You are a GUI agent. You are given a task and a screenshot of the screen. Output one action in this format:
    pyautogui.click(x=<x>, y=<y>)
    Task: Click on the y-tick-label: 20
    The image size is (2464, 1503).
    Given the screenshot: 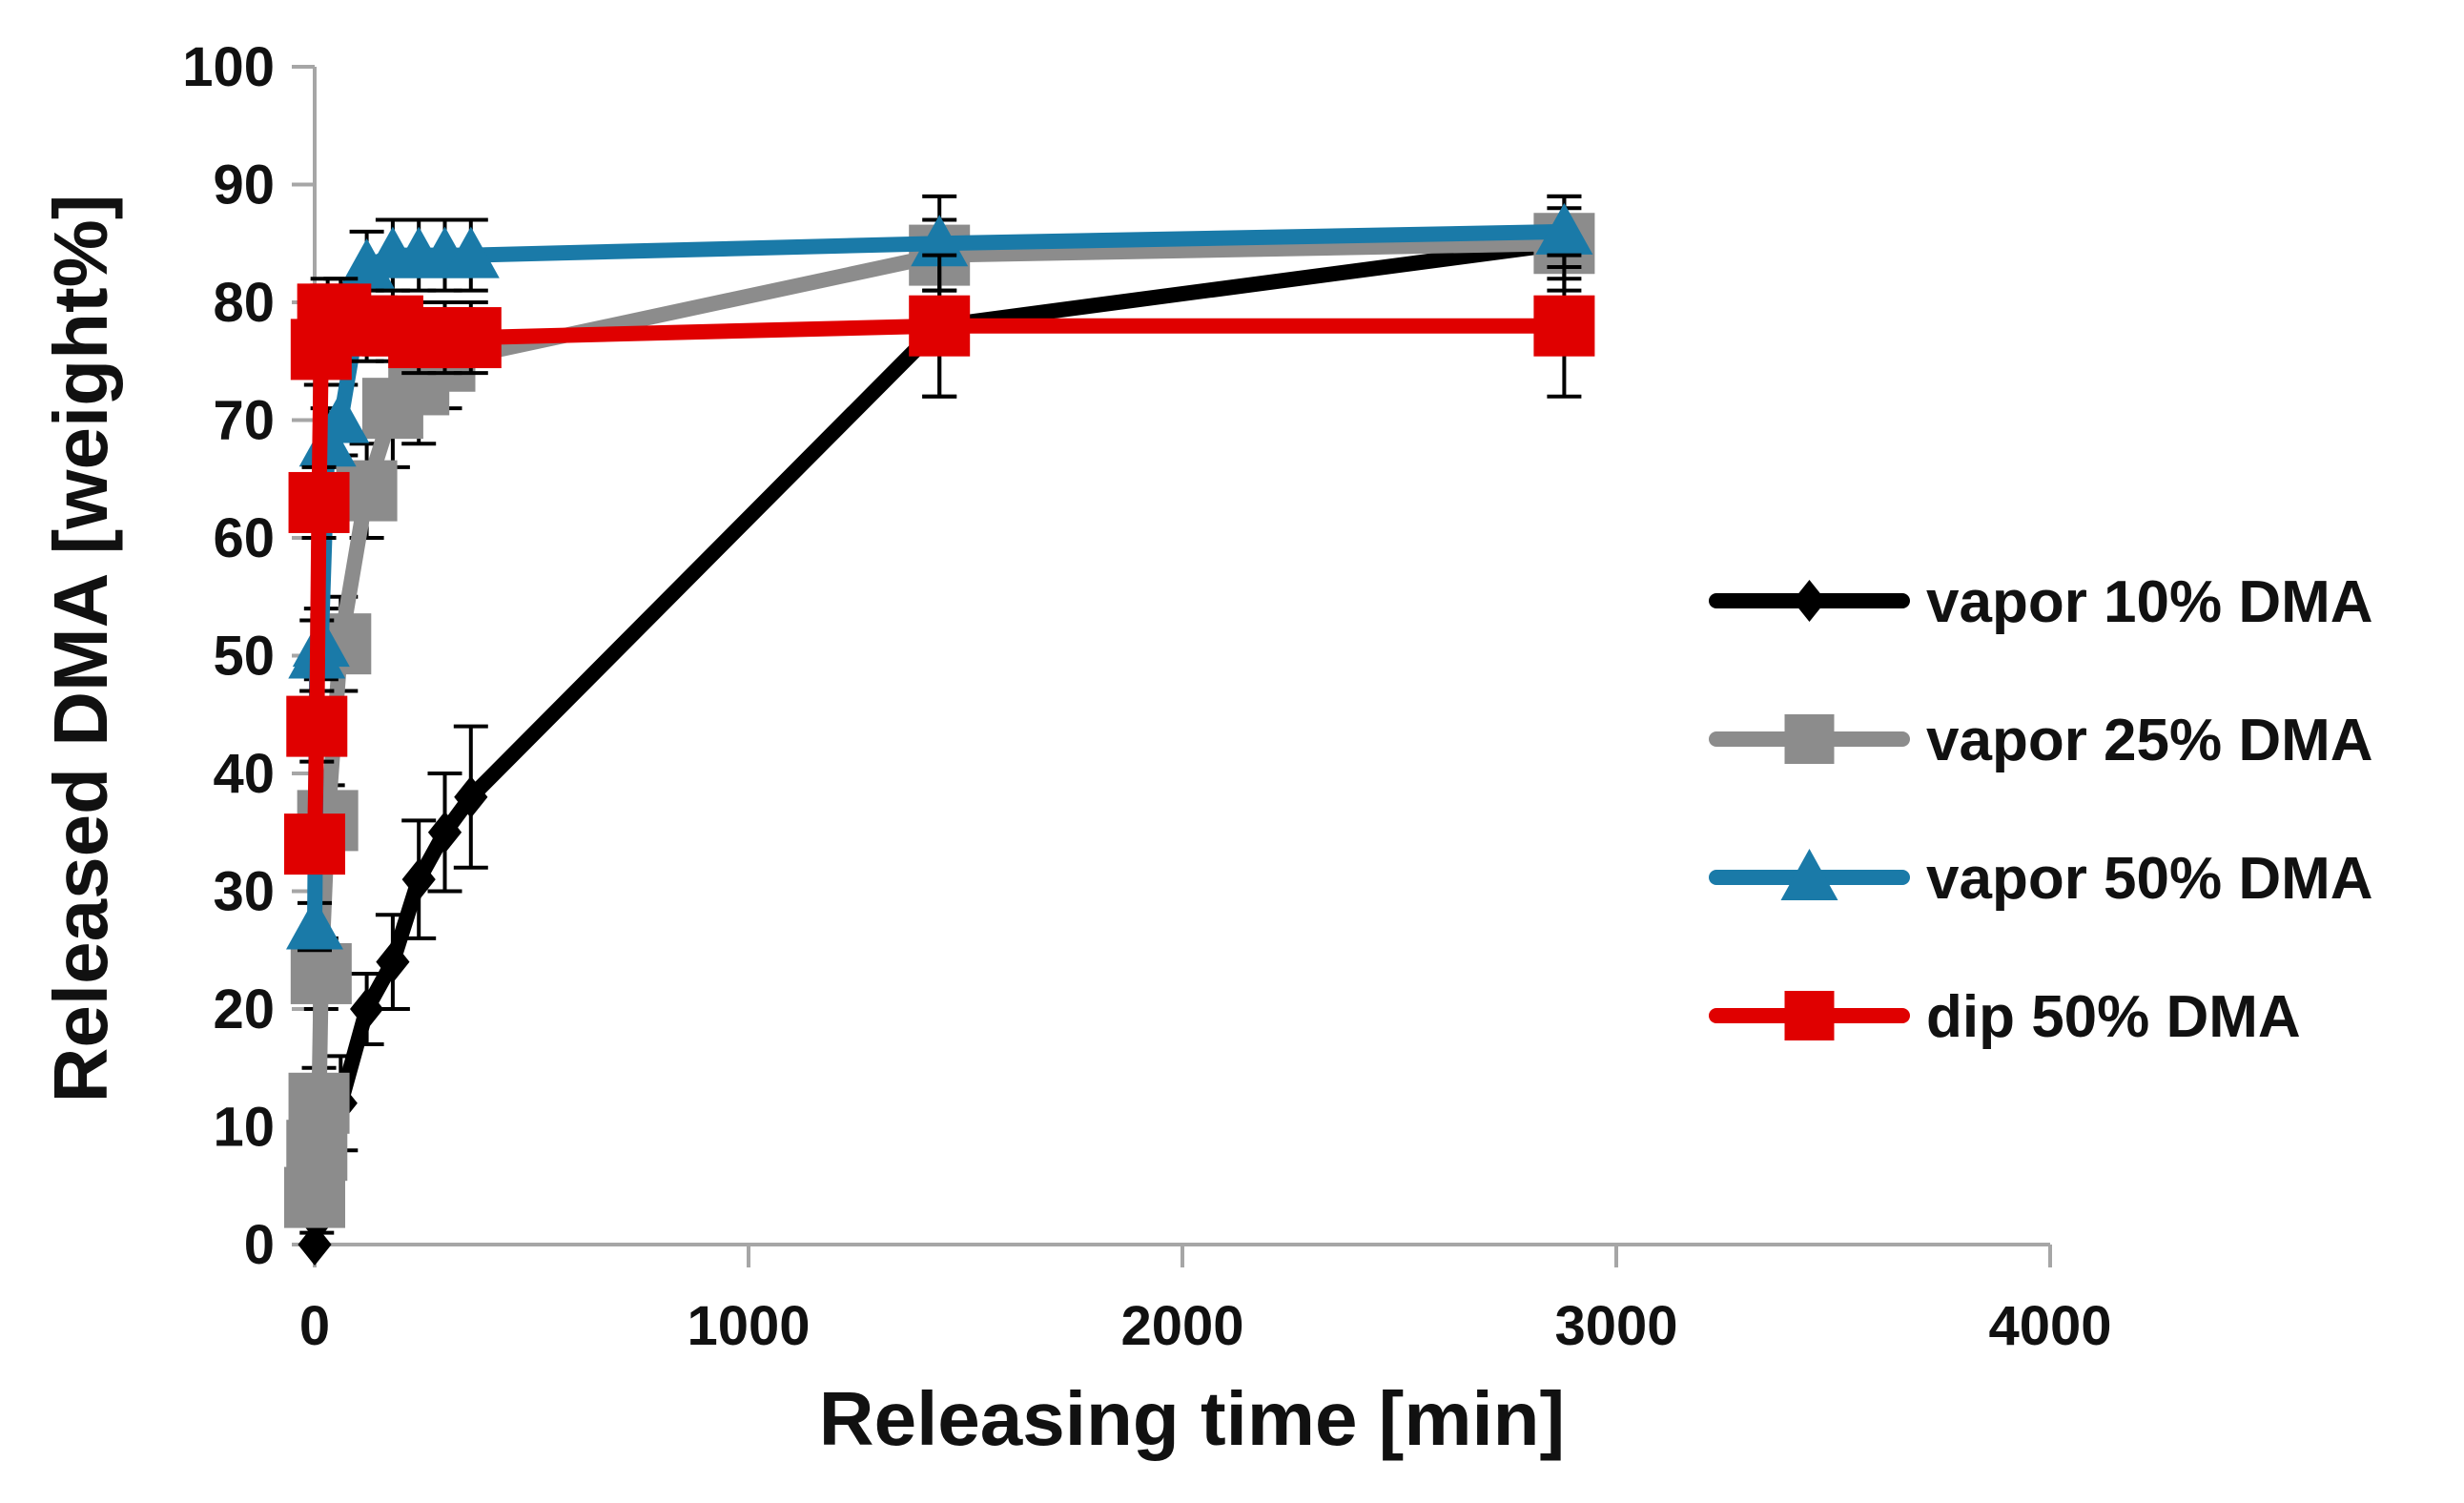 What is the action you would take?
    pyautogui.click(x=244, y=1009)
    